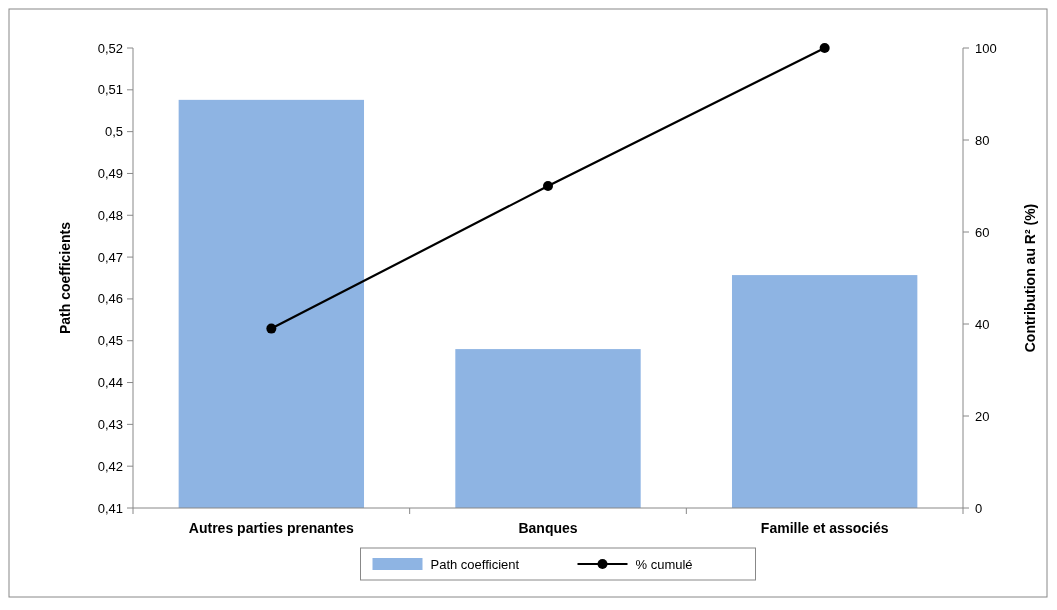 The width and height of the screenshot is (1057, 610). Describe the element at coordinates (110, 90) in the screenshot. I see `y-tick-label: 0,51` at that location.